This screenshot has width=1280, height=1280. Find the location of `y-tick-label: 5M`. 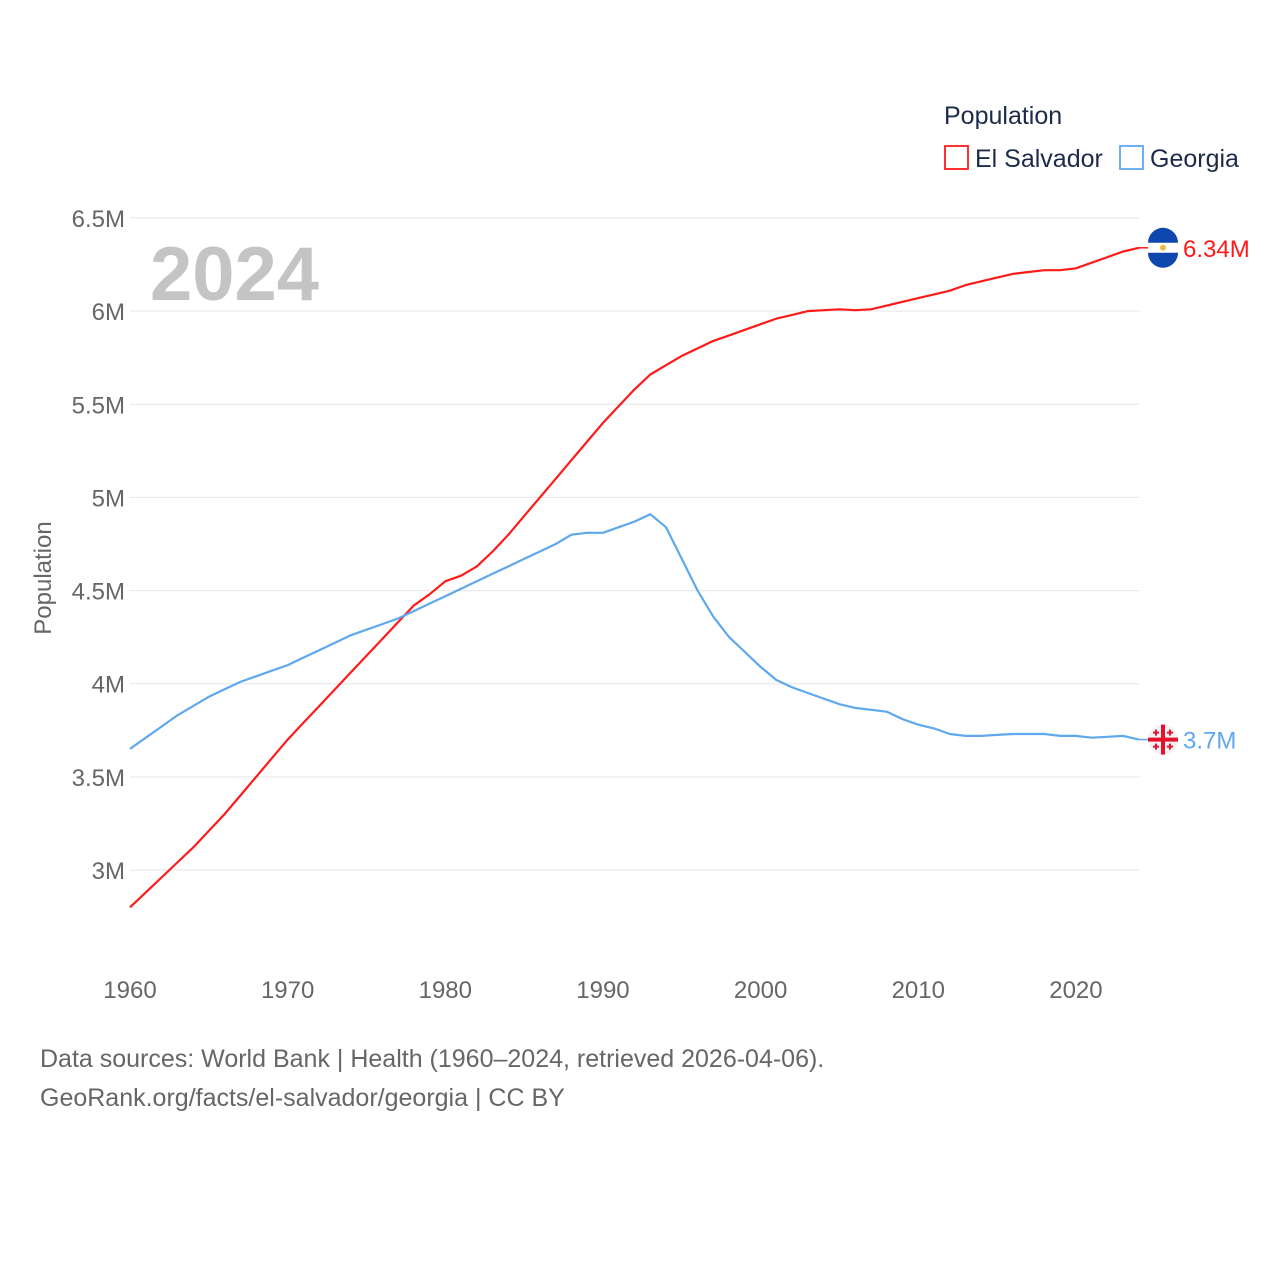

y-tick-label: 5M is located at coordinates (108, 498).